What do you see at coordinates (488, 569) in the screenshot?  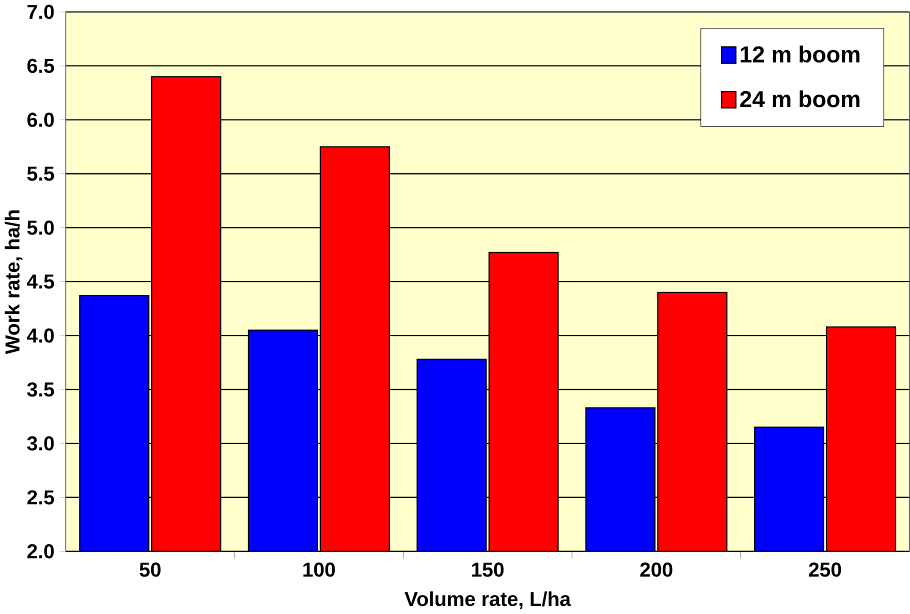 I see `x-tick-label: 150` at bounding box center [488, 569].